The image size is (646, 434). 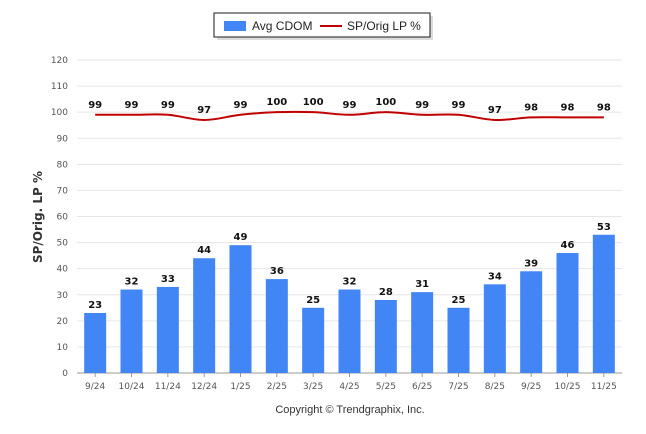 What do you see at coordinates (384, 26) in the screenshot?
I see `legend-label-sp-orig-lp: SP/Orig LP %` at bounding box center [384, 26].